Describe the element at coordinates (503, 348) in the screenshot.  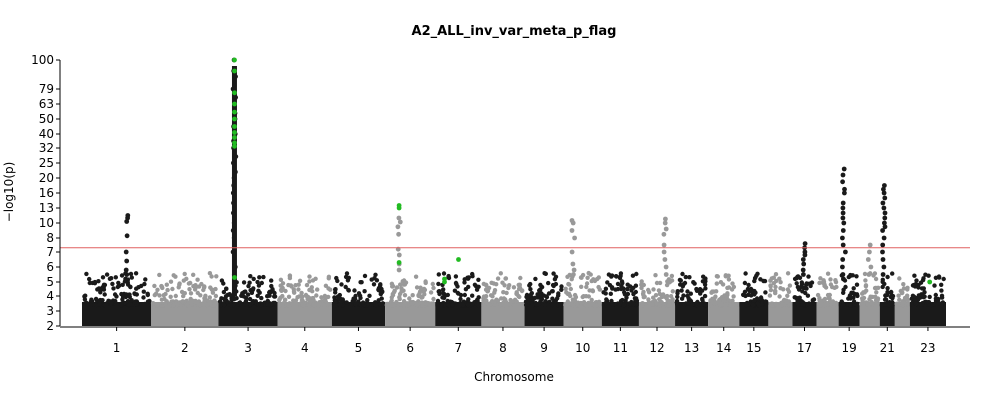
I see `x-tick-label: 8` at that location.